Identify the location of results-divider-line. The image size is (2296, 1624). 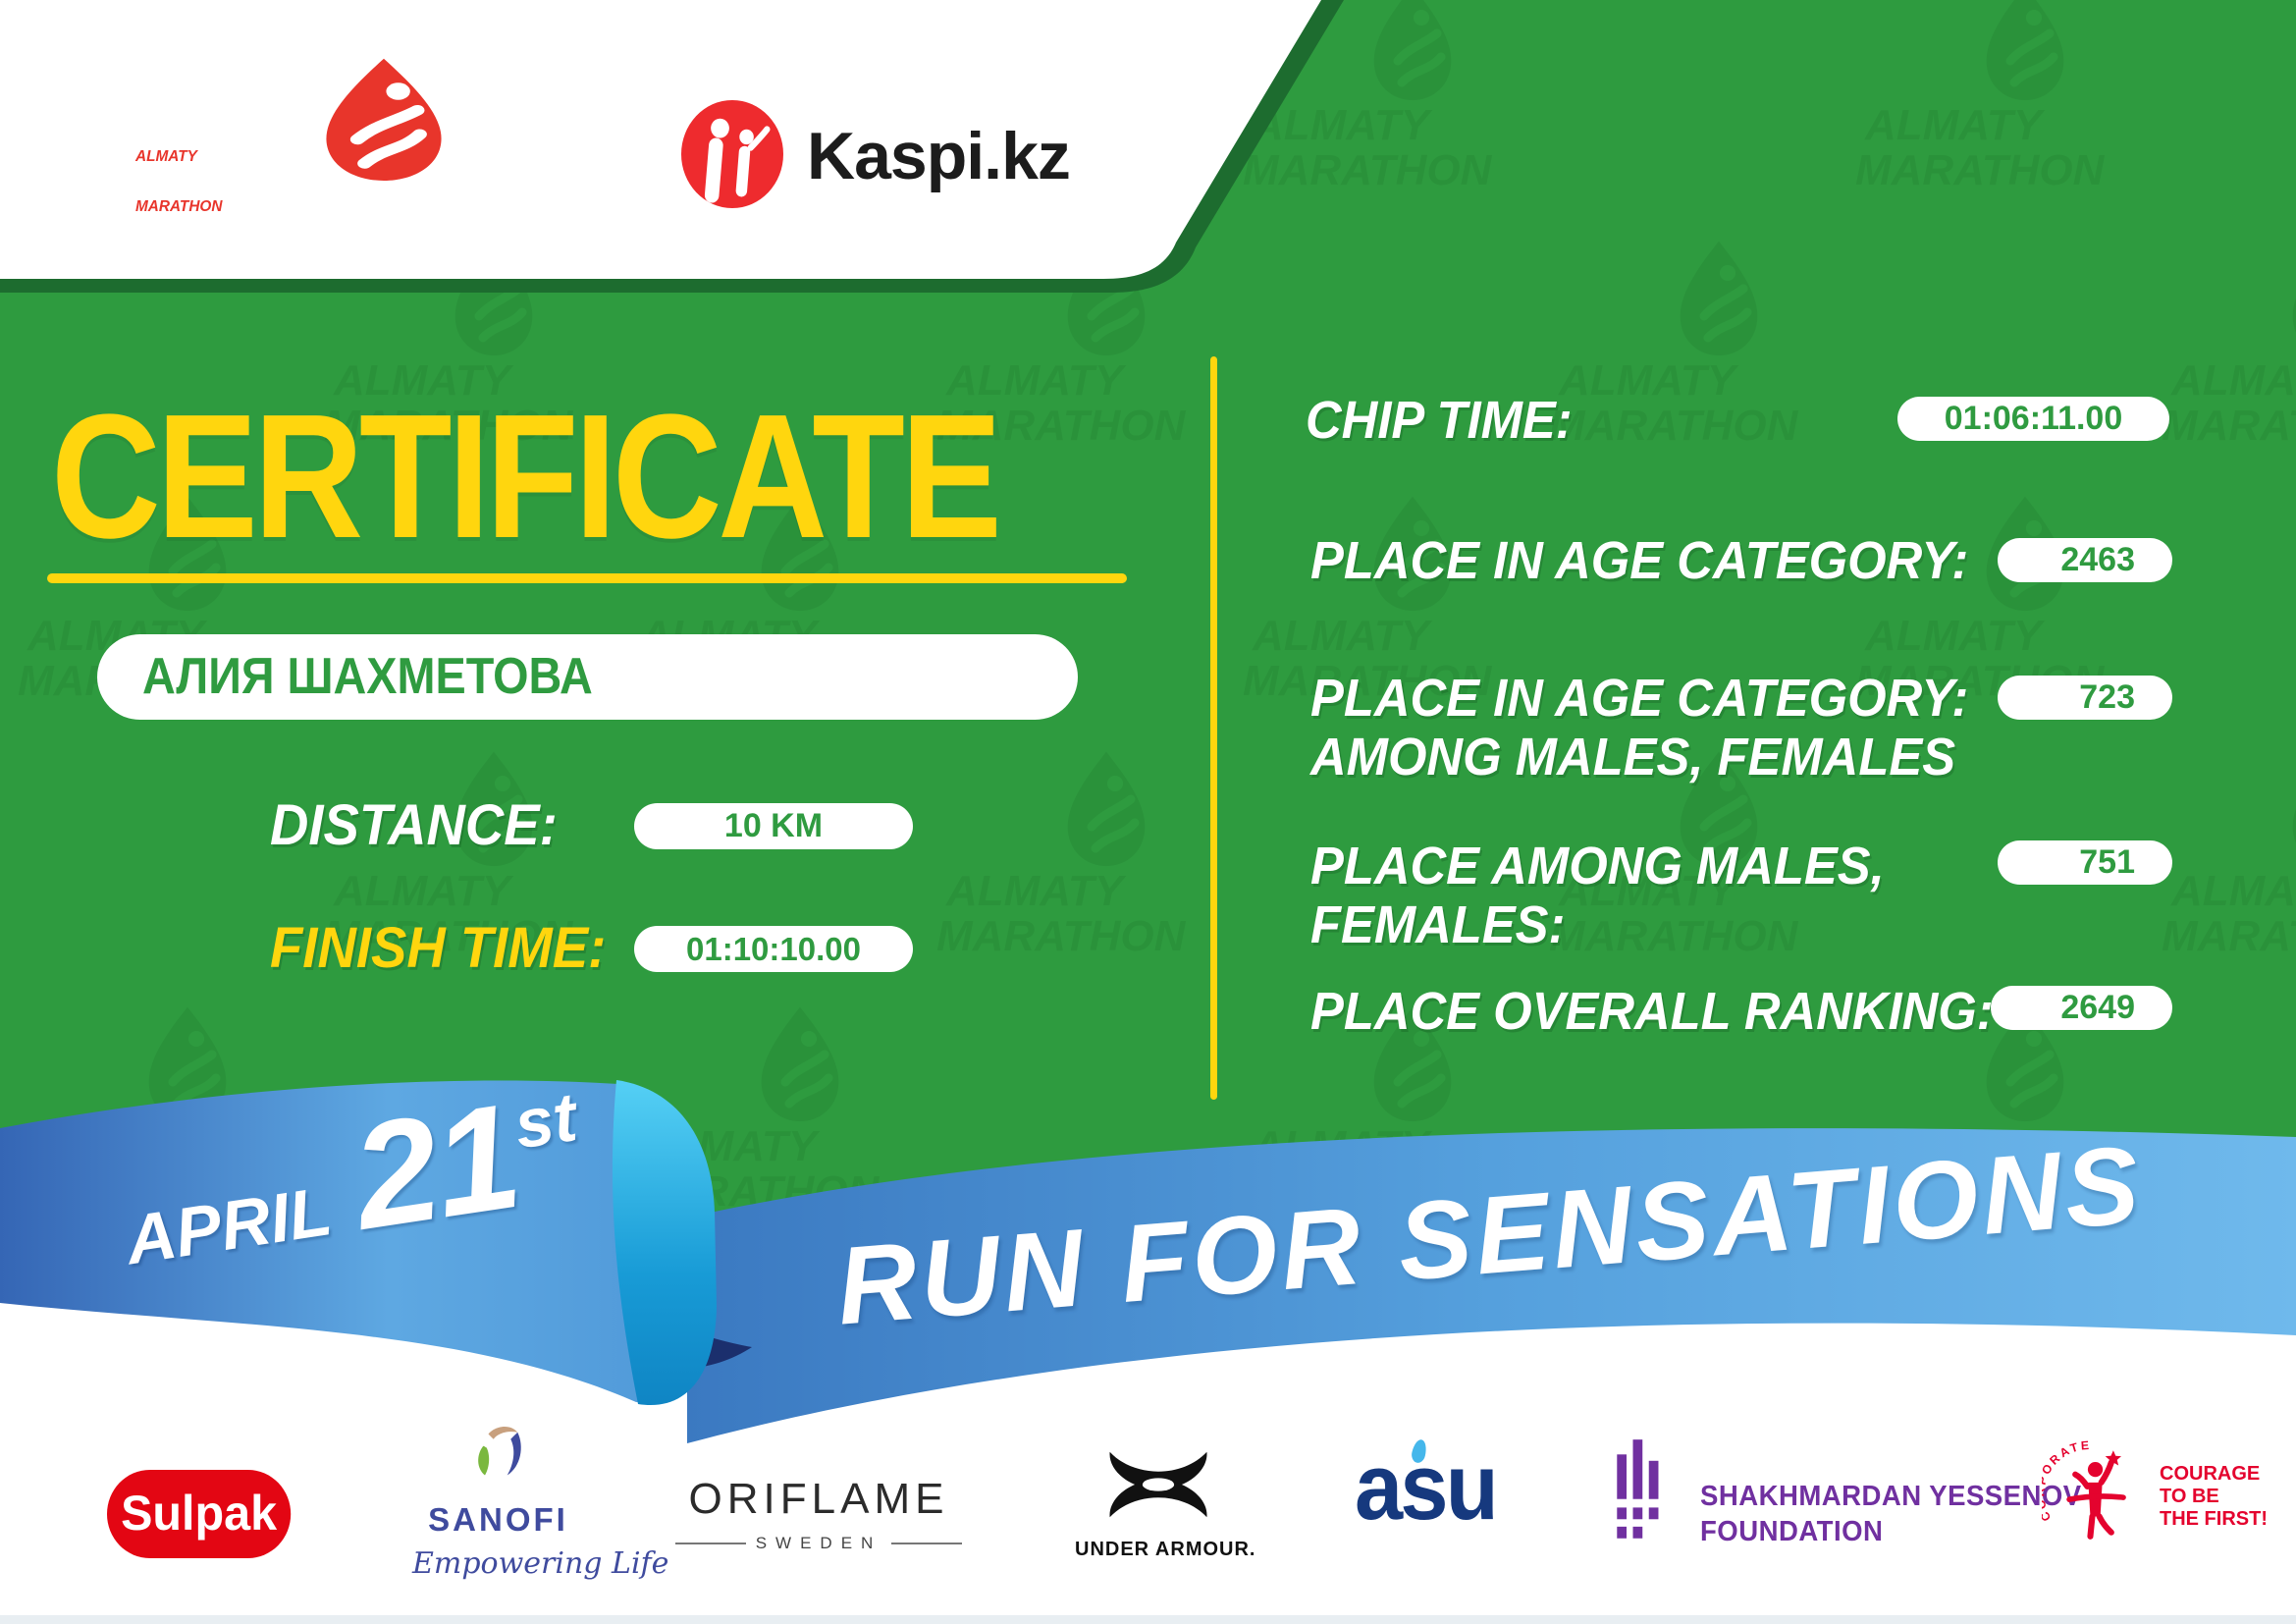
(1213, 728).